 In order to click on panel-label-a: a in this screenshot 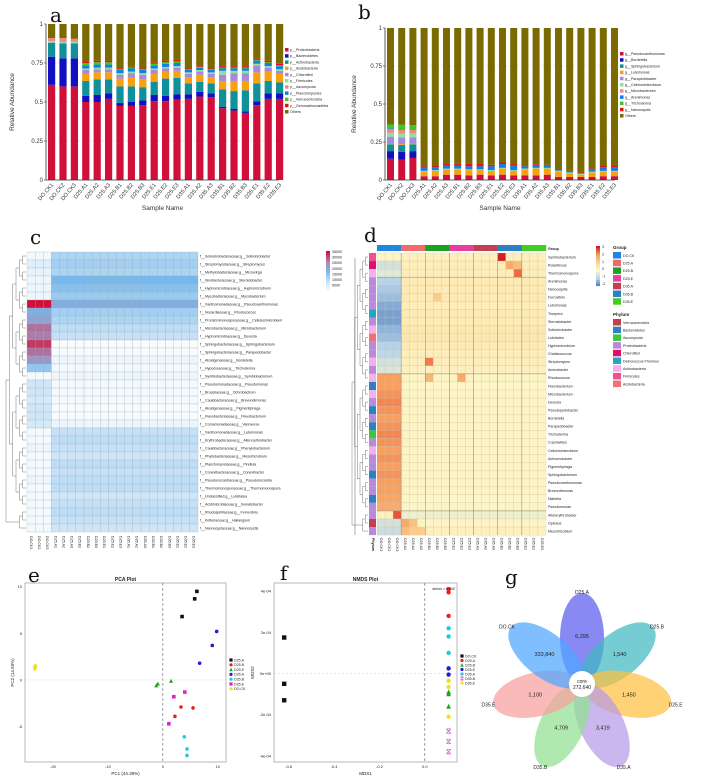, I will do `click(56, 15)`.